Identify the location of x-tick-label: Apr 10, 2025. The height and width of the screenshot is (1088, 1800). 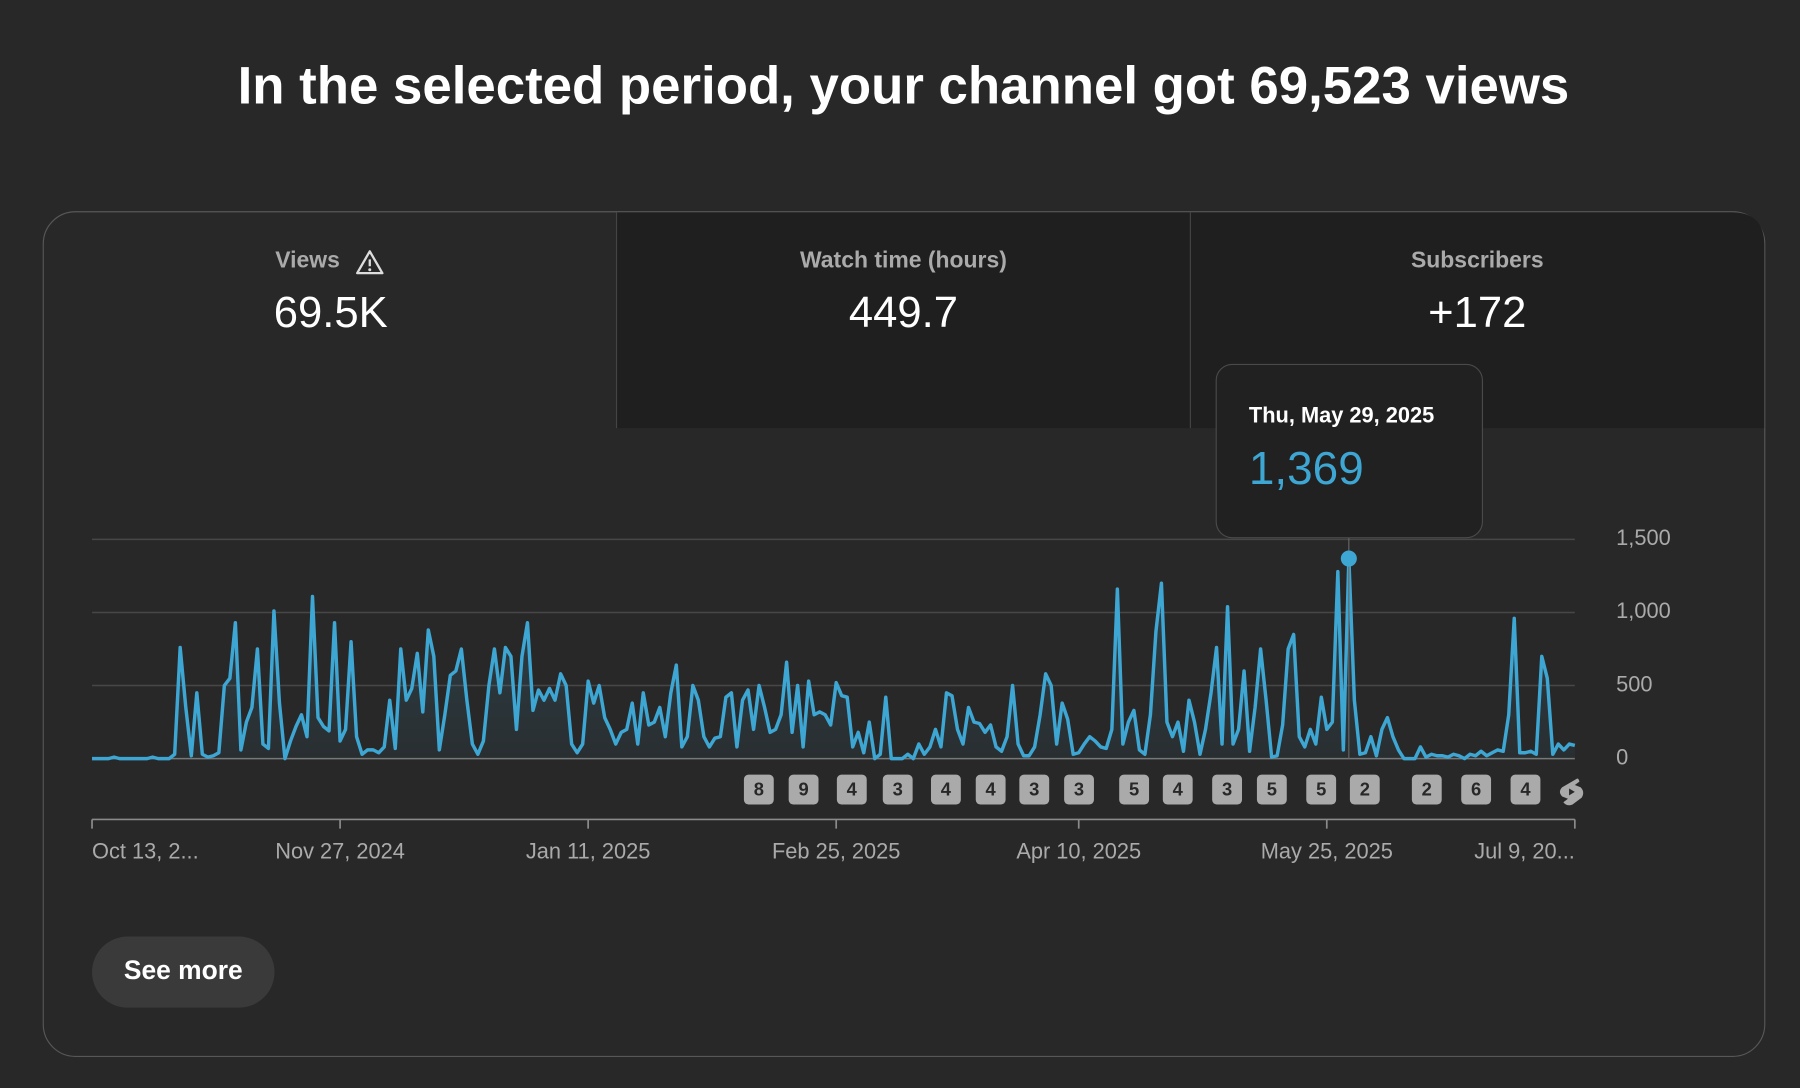
(1078, 850).